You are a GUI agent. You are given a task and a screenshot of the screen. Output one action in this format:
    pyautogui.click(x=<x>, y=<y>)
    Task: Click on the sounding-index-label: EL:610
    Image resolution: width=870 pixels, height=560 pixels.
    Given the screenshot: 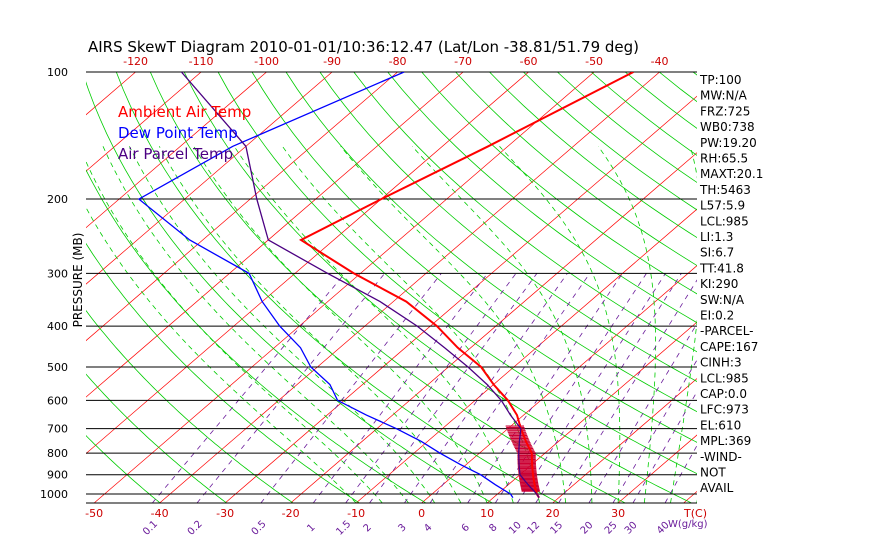 What is the action you would take?
    pyautogui.click(x=720, y=425)
    